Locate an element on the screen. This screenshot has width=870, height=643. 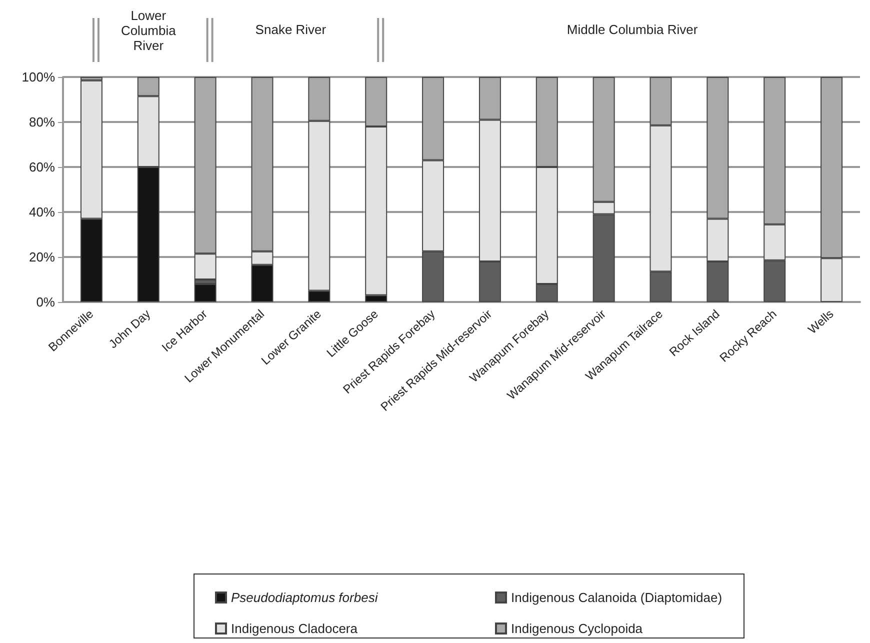
text: Lower Columbia River is located at coordinates (148, 30).